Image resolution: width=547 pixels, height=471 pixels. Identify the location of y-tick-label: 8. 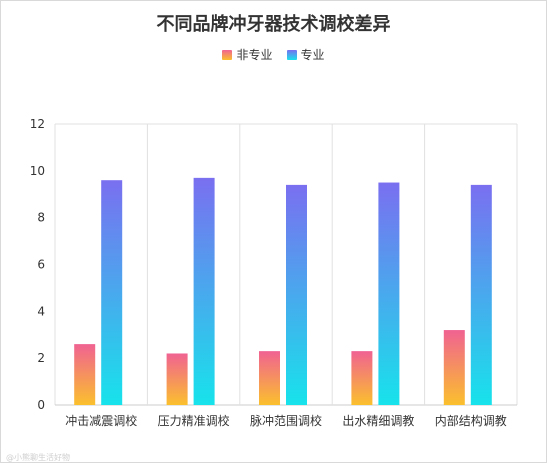
(41, 218).